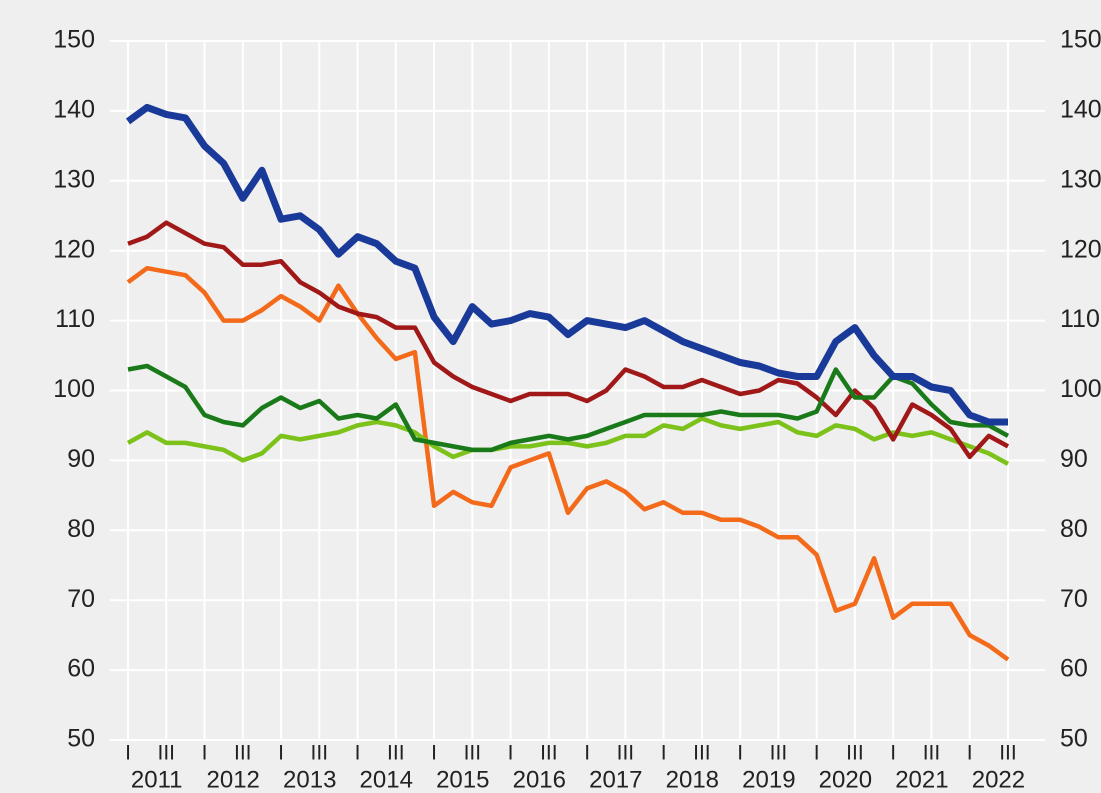 The width and height of the screenshot is (1101, 793). Describe the element at coordinates (309, 779) in the screenshot. I see `year-label: 2013` at that location.